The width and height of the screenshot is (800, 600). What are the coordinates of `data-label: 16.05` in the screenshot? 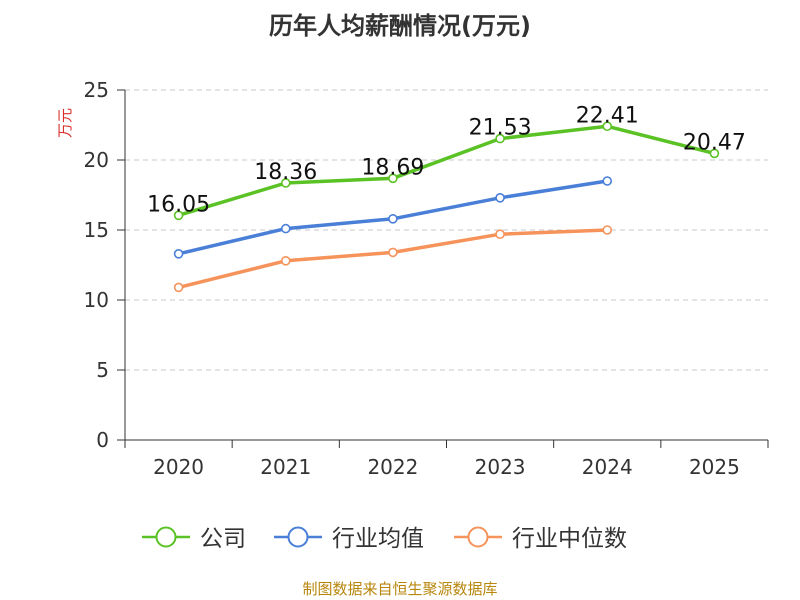 It's located at (178, 204).